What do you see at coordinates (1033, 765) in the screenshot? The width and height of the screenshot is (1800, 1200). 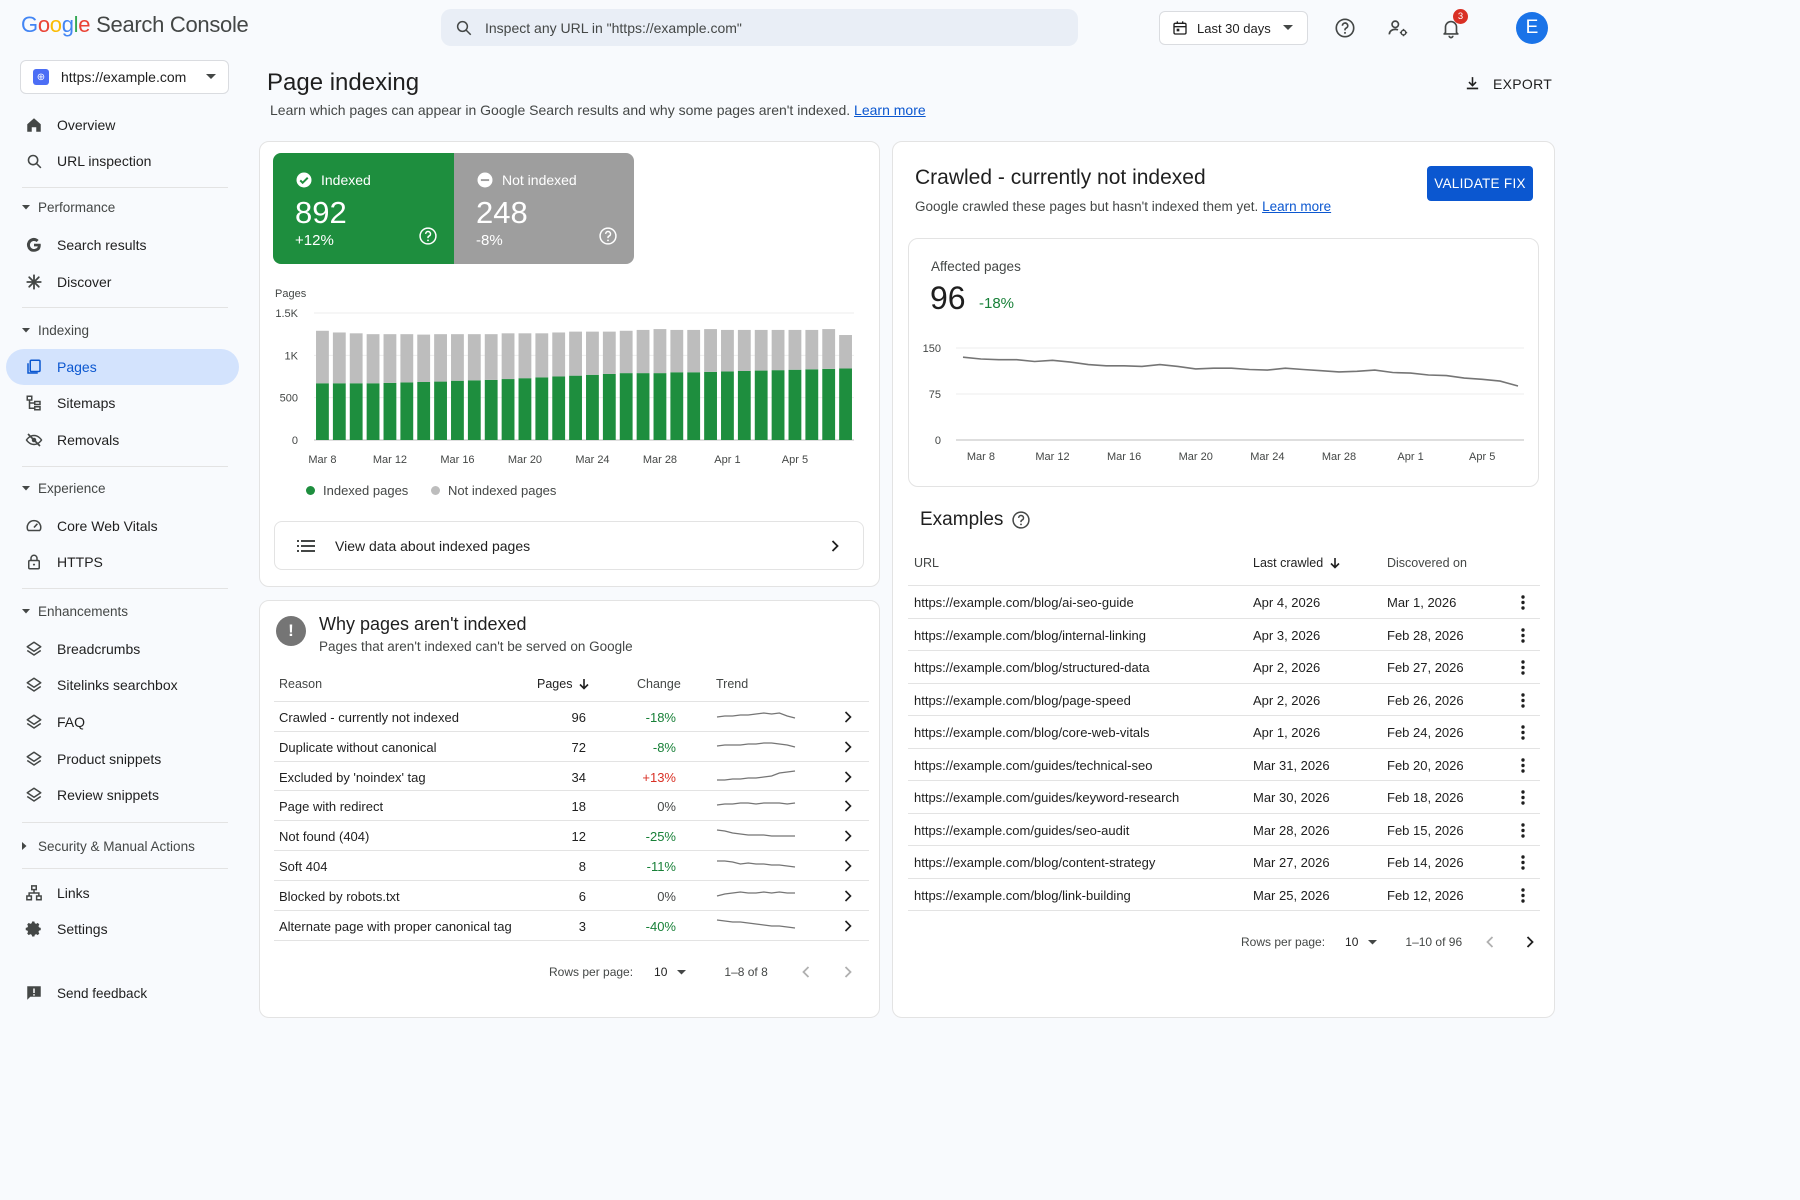 I see `url-cell: https://example.com/guides/technical-seo` at bounding box center [1033, 765].